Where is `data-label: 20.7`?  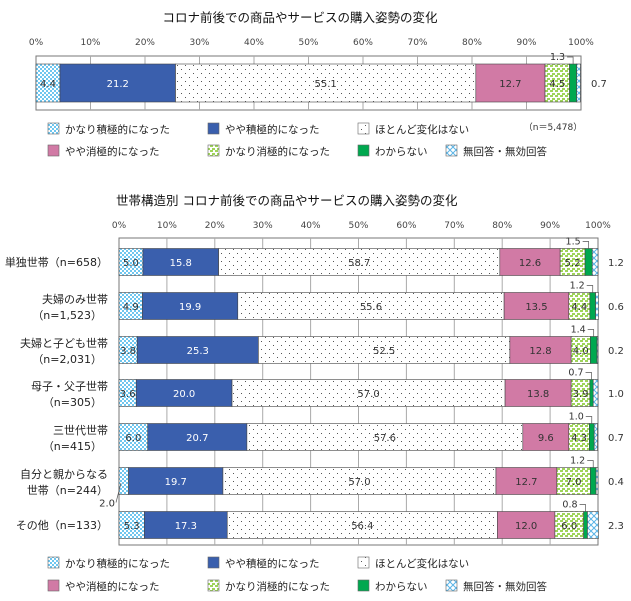
data-label: 20.7 is located at coordinates (197, 438).